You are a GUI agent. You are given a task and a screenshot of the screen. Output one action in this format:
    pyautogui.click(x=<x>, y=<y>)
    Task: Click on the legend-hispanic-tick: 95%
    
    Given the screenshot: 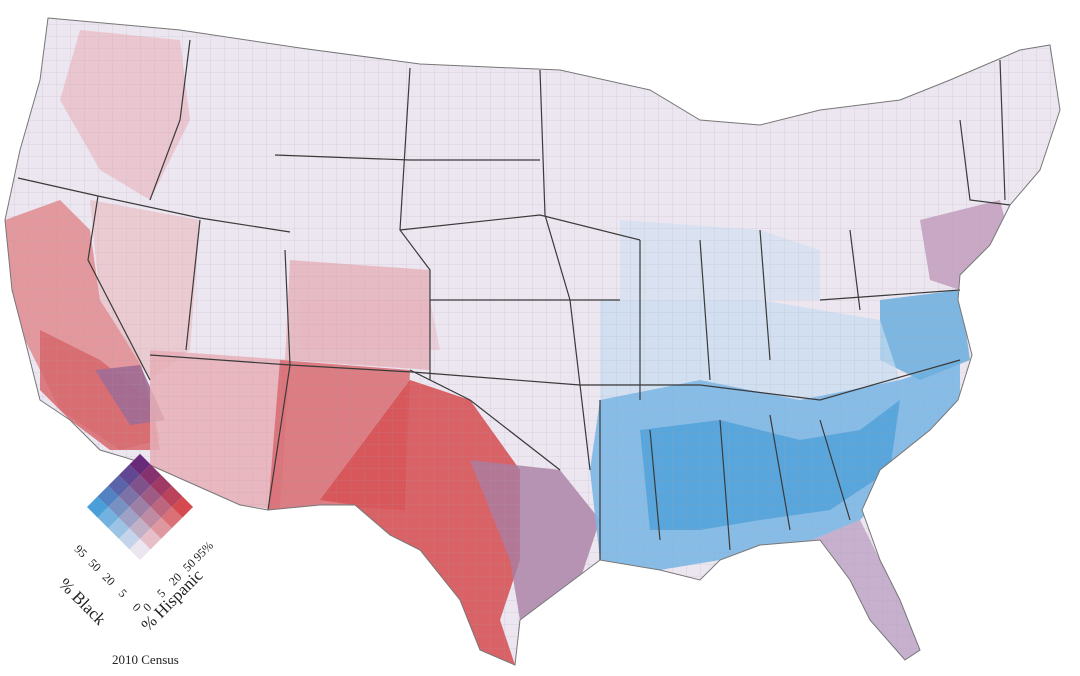 What is the action you would take?
    pyautogui.click(x=202, y=550)
    